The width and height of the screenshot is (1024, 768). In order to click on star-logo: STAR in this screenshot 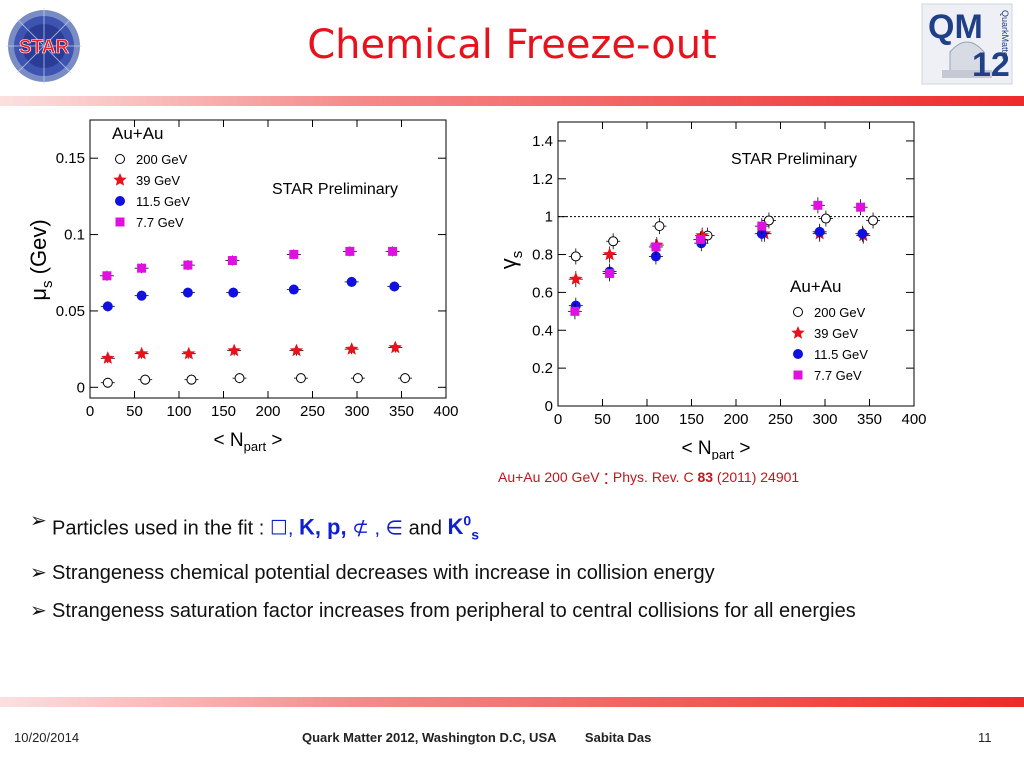, I will do `click(44, 46)`.